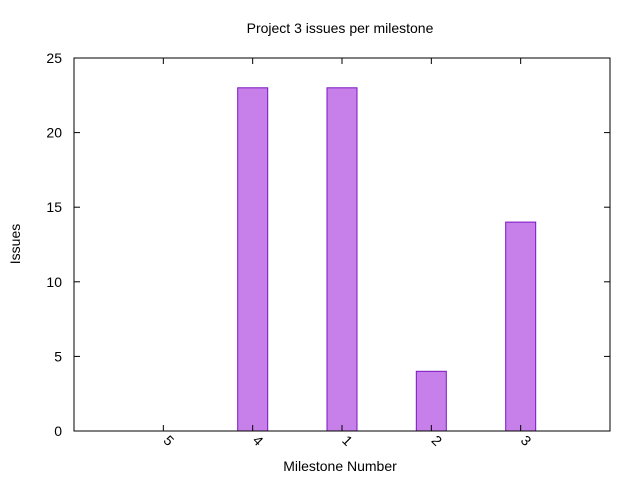  Describe the element at coordinates (54, 58) in the screenshot. I see `y-tick-label: 25` at that location.